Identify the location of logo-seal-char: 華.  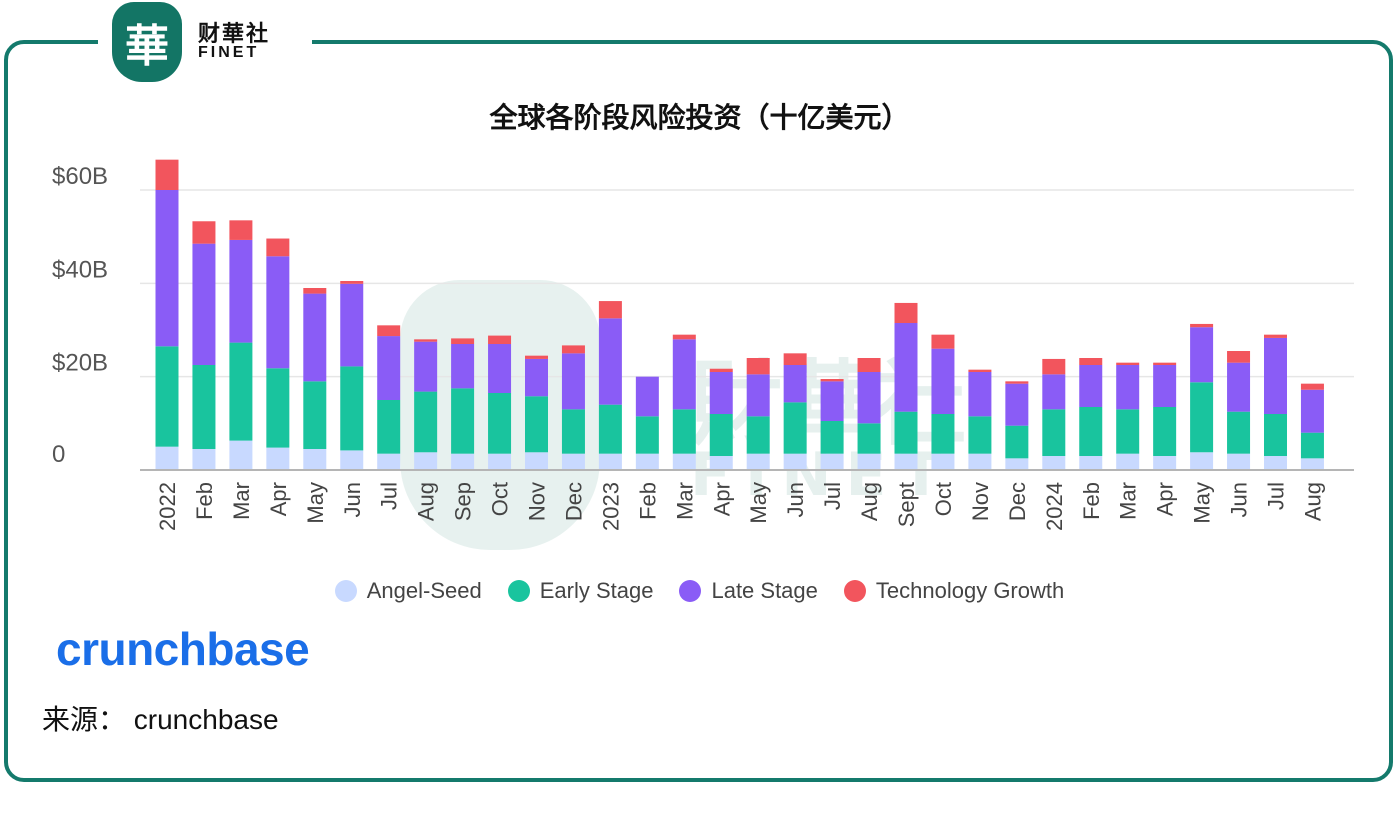
(147, 46).